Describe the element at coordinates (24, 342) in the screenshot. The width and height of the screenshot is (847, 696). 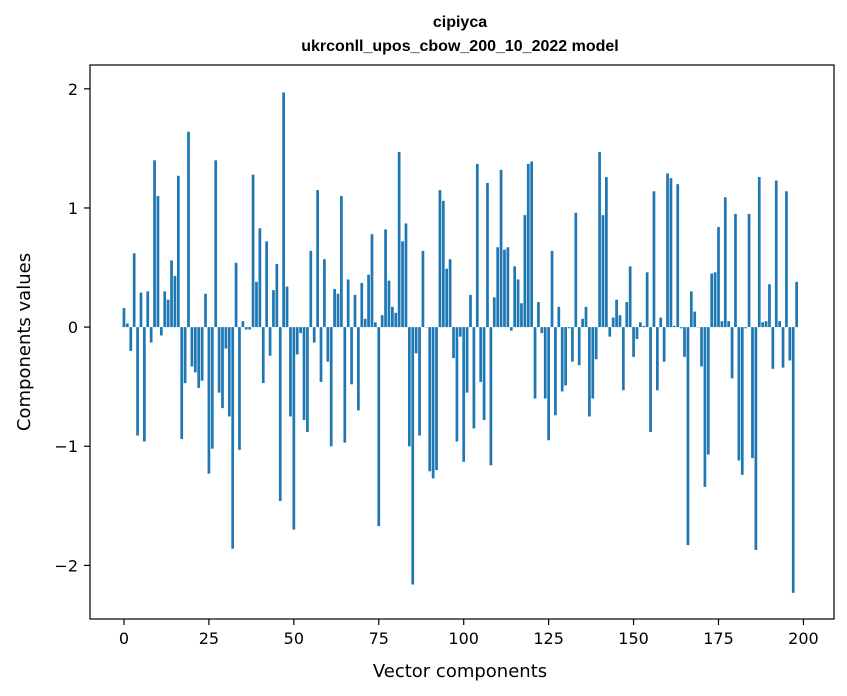
I see `y-axis-label: Components values` at that location.